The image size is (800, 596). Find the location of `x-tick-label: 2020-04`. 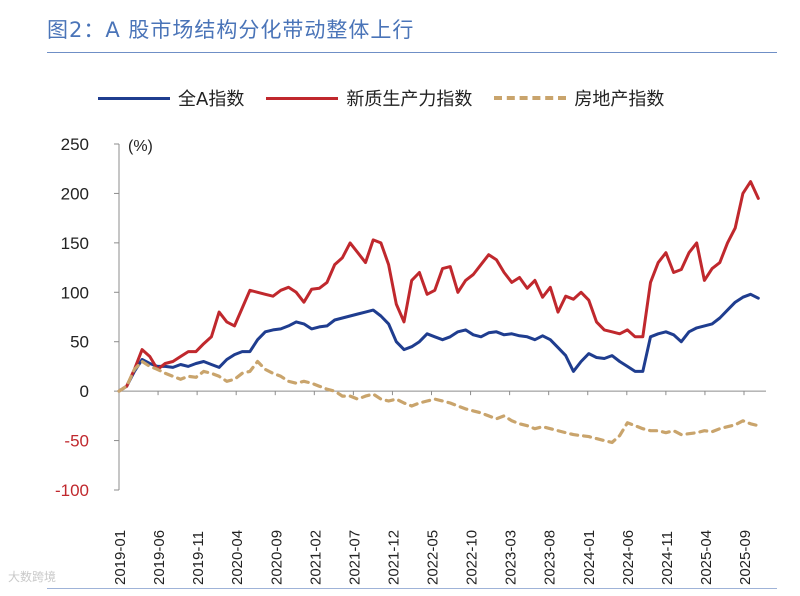

x-tick-label: 2020-04 is located at coordinates (237, 557).